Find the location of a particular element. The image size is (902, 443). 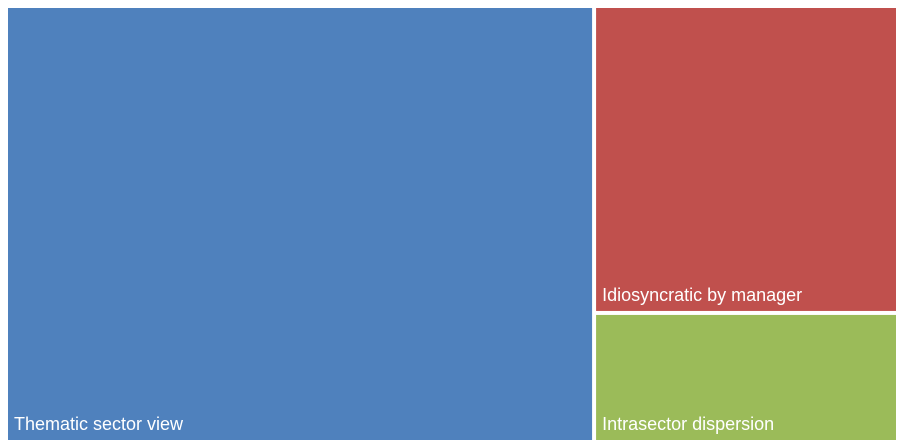

cell-label: Intrasector dispersion is located at coordinates (688, 424).